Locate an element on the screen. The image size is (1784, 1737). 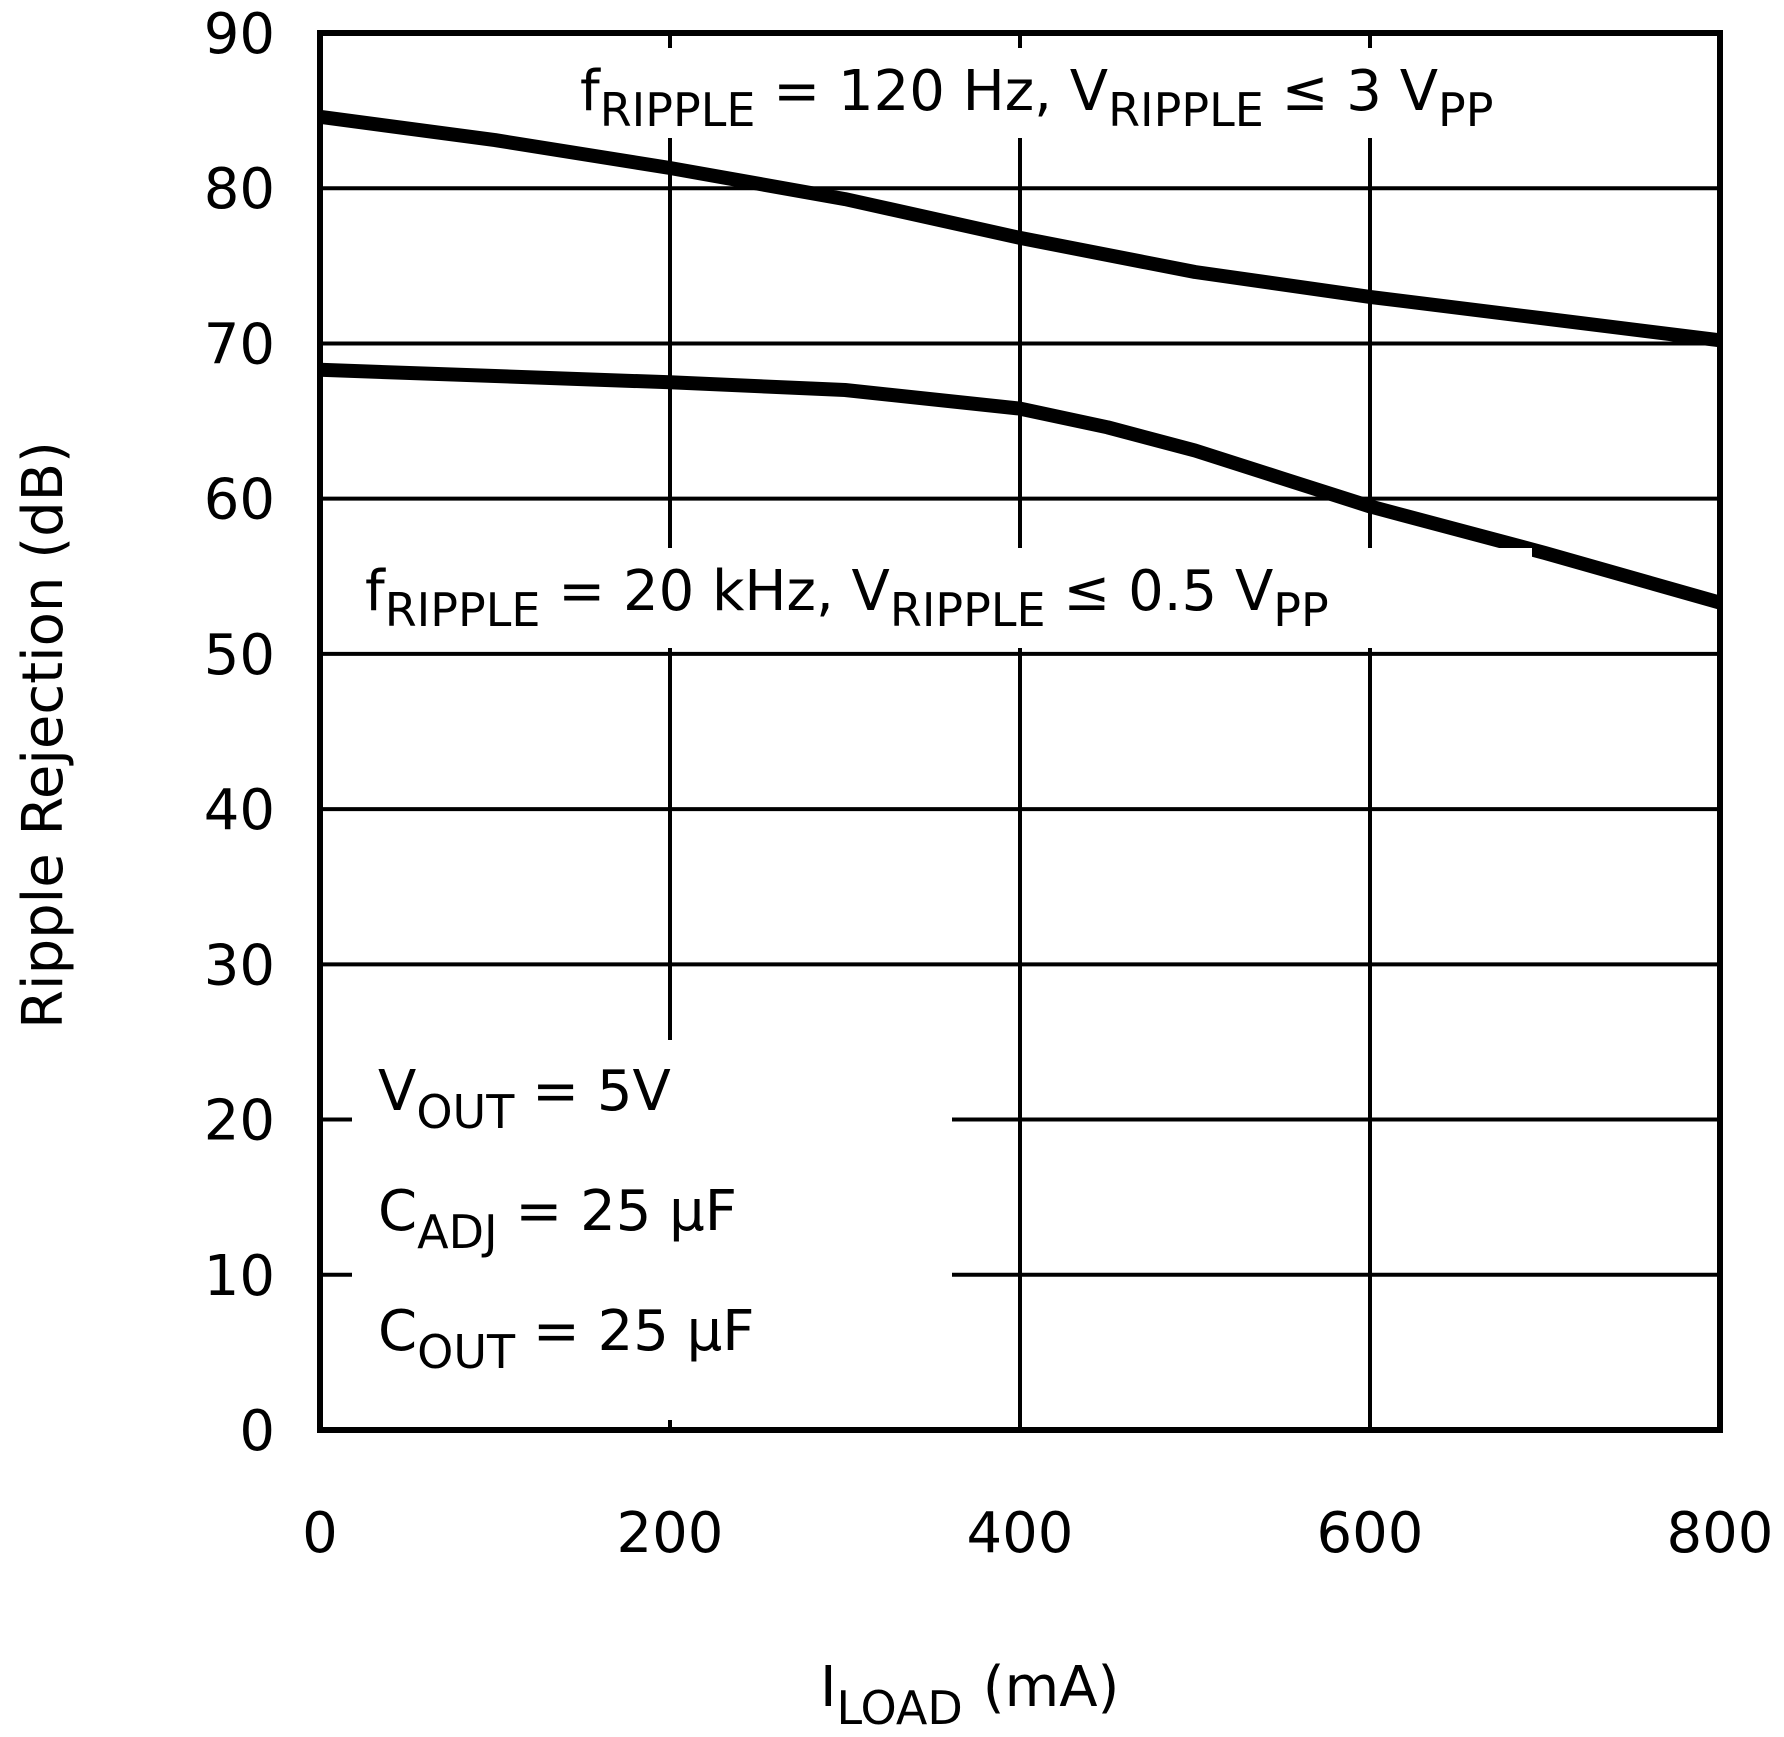
label-20khz-rel: ≤ 0.5 V is located at coordinates (1160, 591).